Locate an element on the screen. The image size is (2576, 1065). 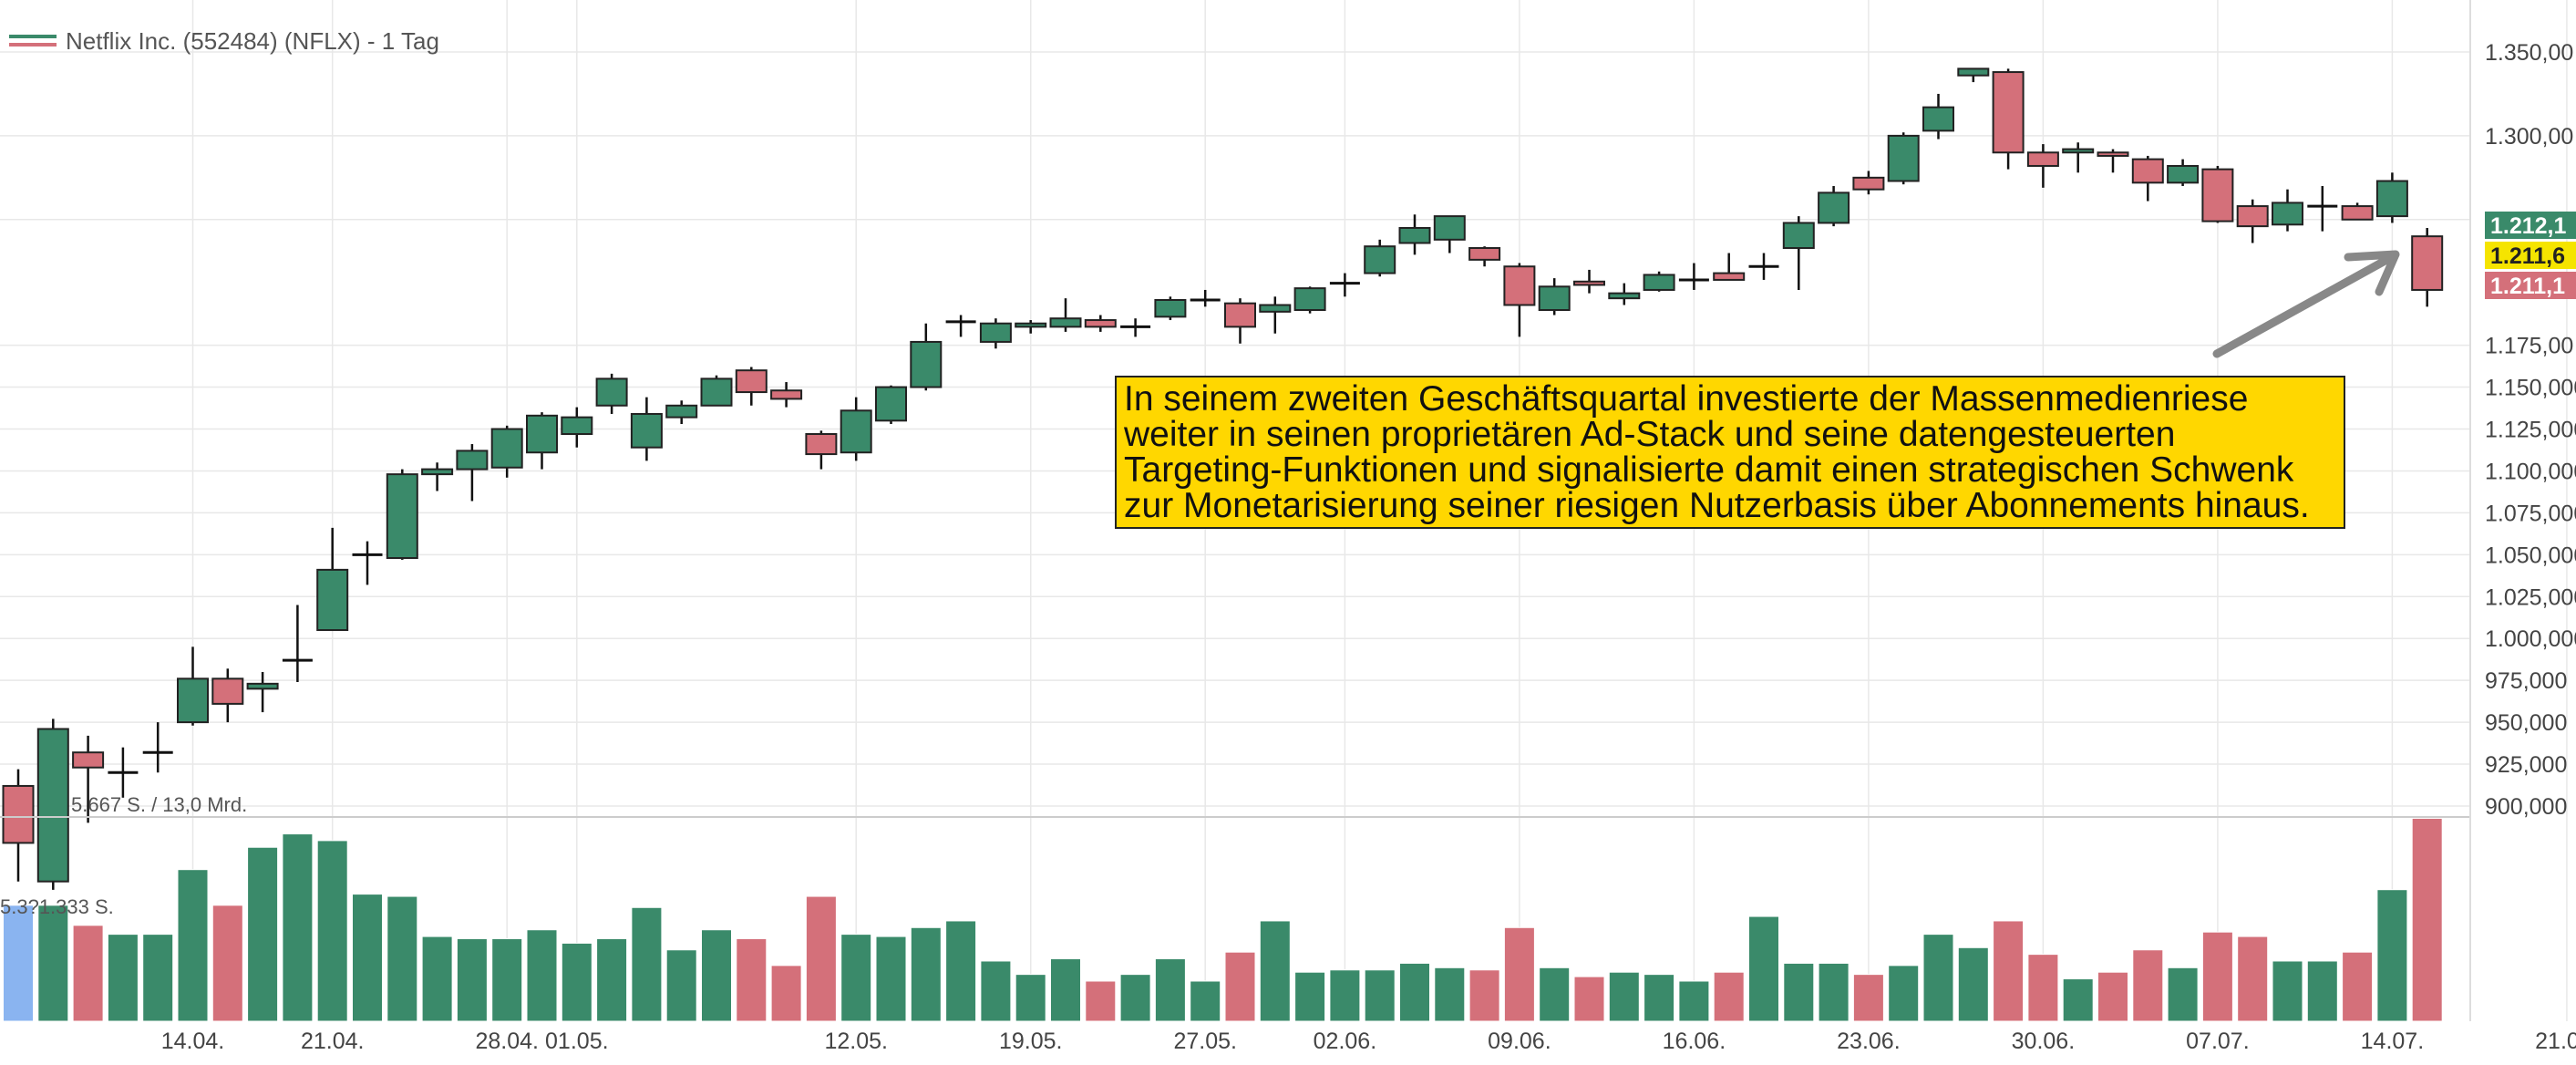
y-tick-label: 1.100,000 is located at coordinates (2530, 471).